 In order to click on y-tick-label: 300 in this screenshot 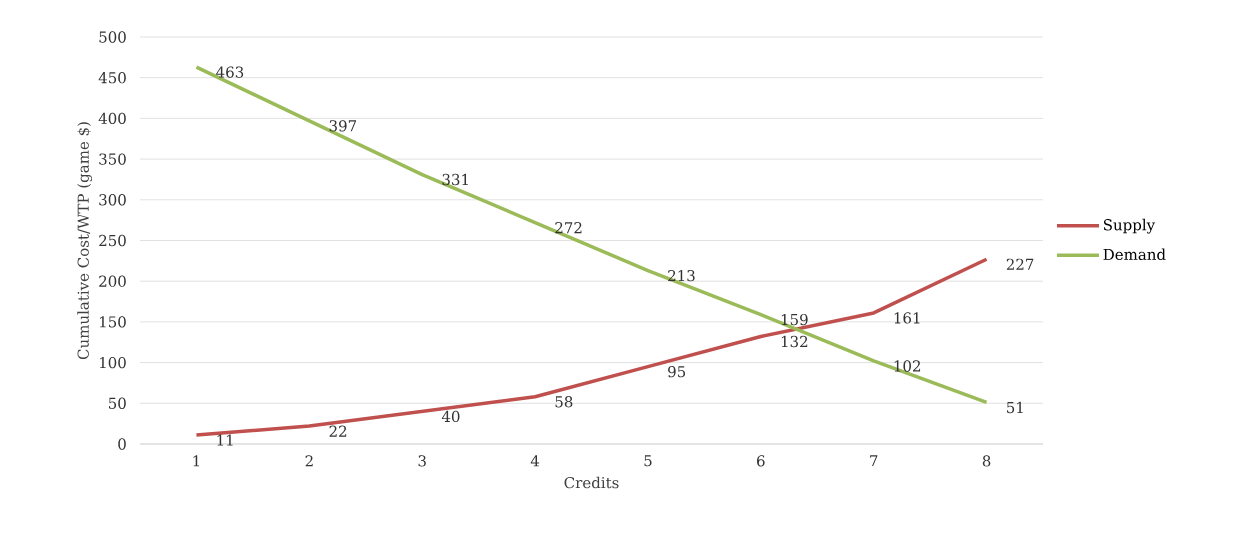, I will do `click(112, 200)`.